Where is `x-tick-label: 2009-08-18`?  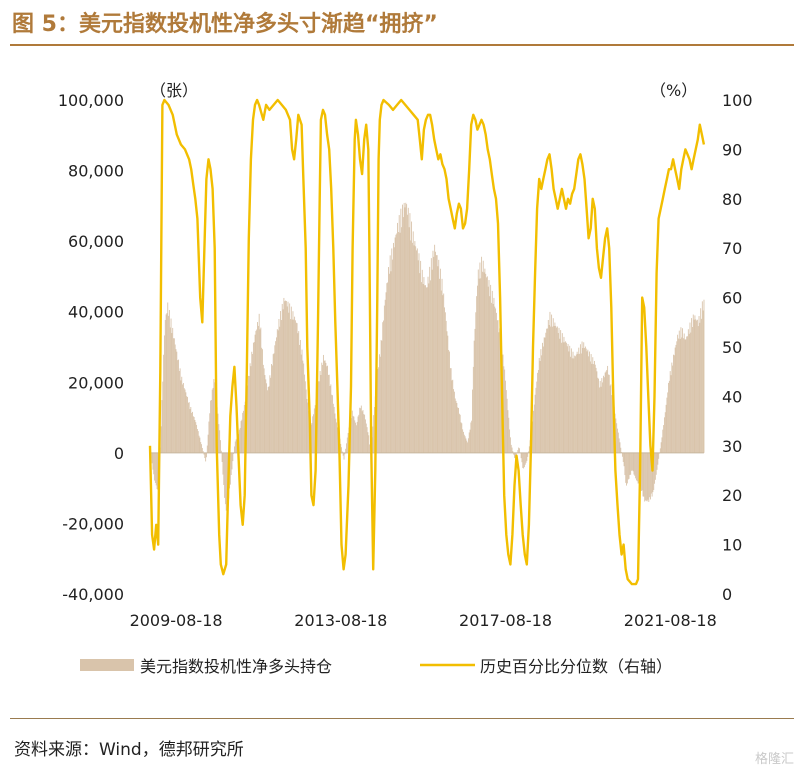
x-tick-label: 2009-08-18 is located at coordinates (176, 620).